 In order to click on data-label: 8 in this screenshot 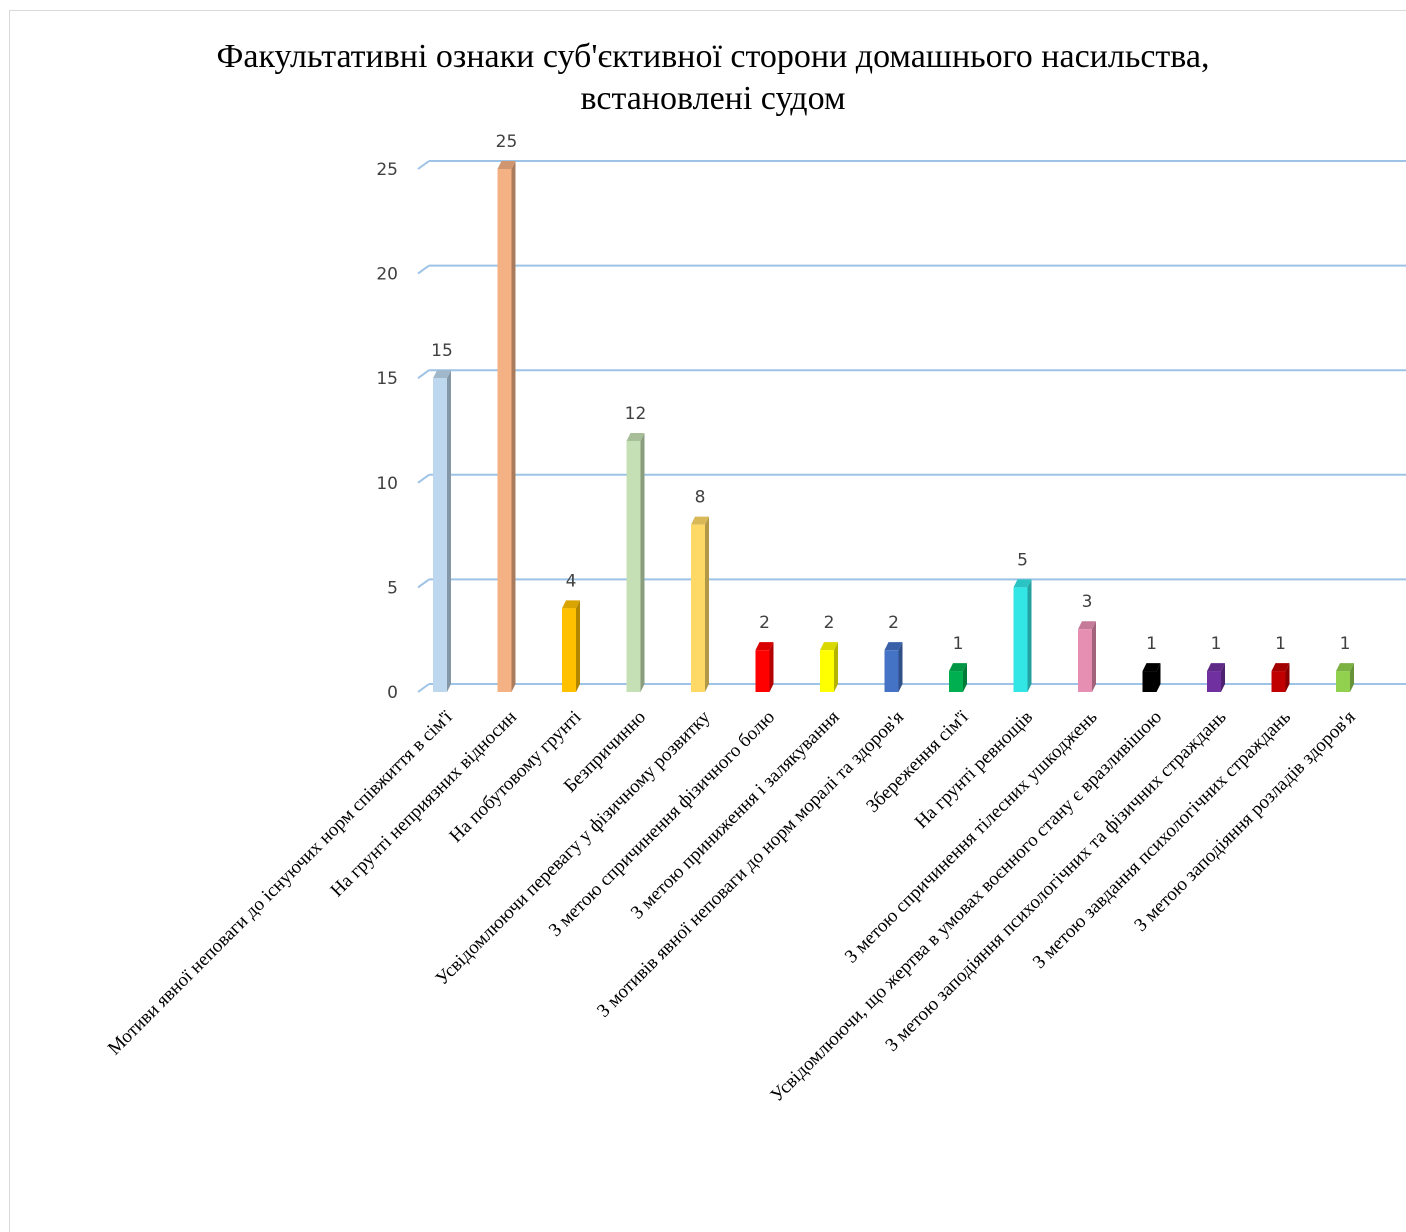, I will do `click(700, 498)`.